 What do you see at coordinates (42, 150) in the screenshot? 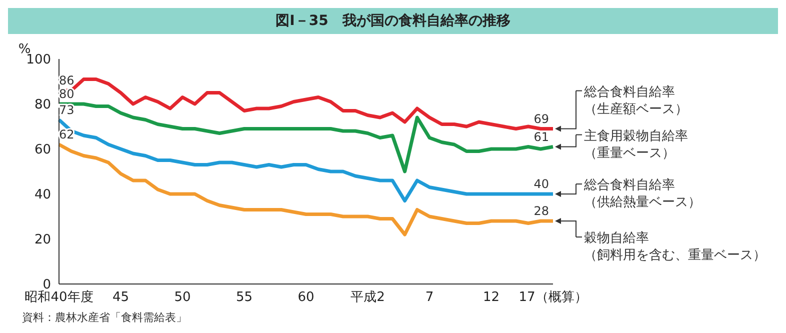
I see `y-tick-label: 60` at bounding box center [42, 150].